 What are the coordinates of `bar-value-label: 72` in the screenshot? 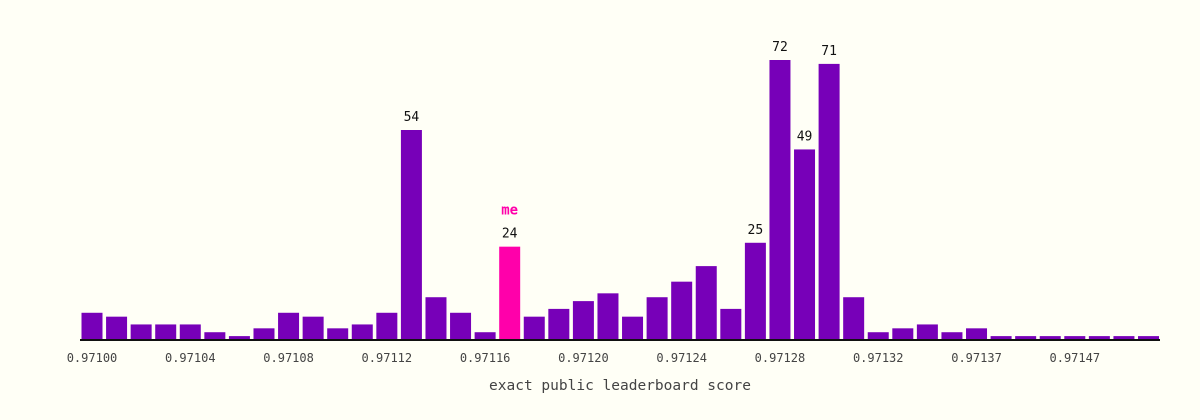 It's located at (780, 47).